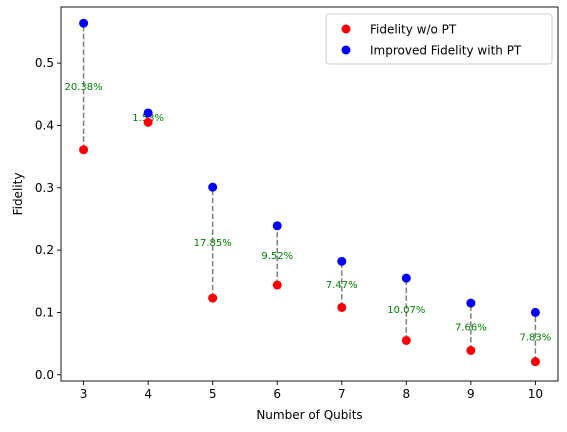 The height and width of the screenshot is (432, 567). I want to click on percent-annotation: 9.52%, so click(277, 256).